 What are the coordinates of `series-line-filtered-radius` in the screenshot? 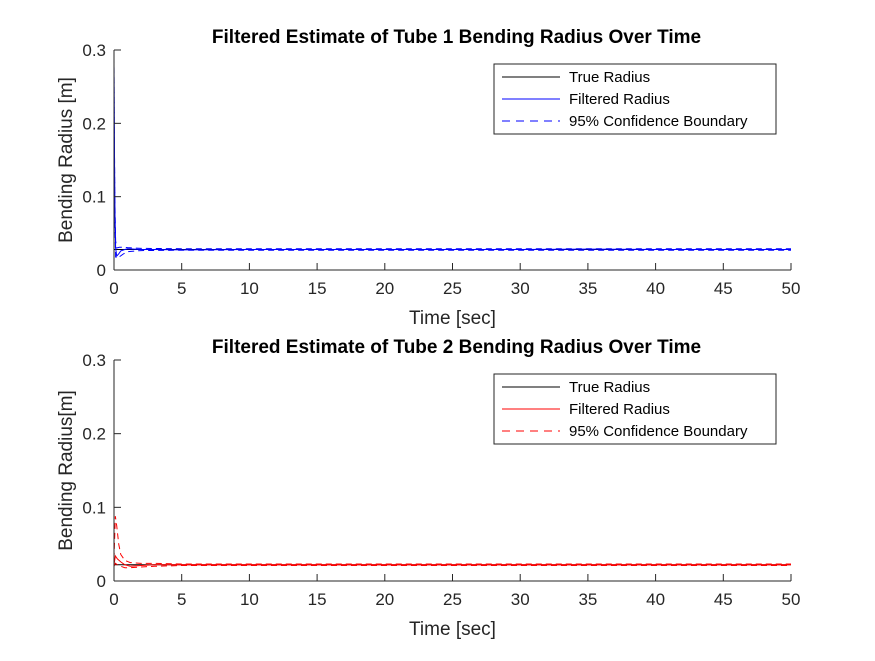 It's located at (452, 560).